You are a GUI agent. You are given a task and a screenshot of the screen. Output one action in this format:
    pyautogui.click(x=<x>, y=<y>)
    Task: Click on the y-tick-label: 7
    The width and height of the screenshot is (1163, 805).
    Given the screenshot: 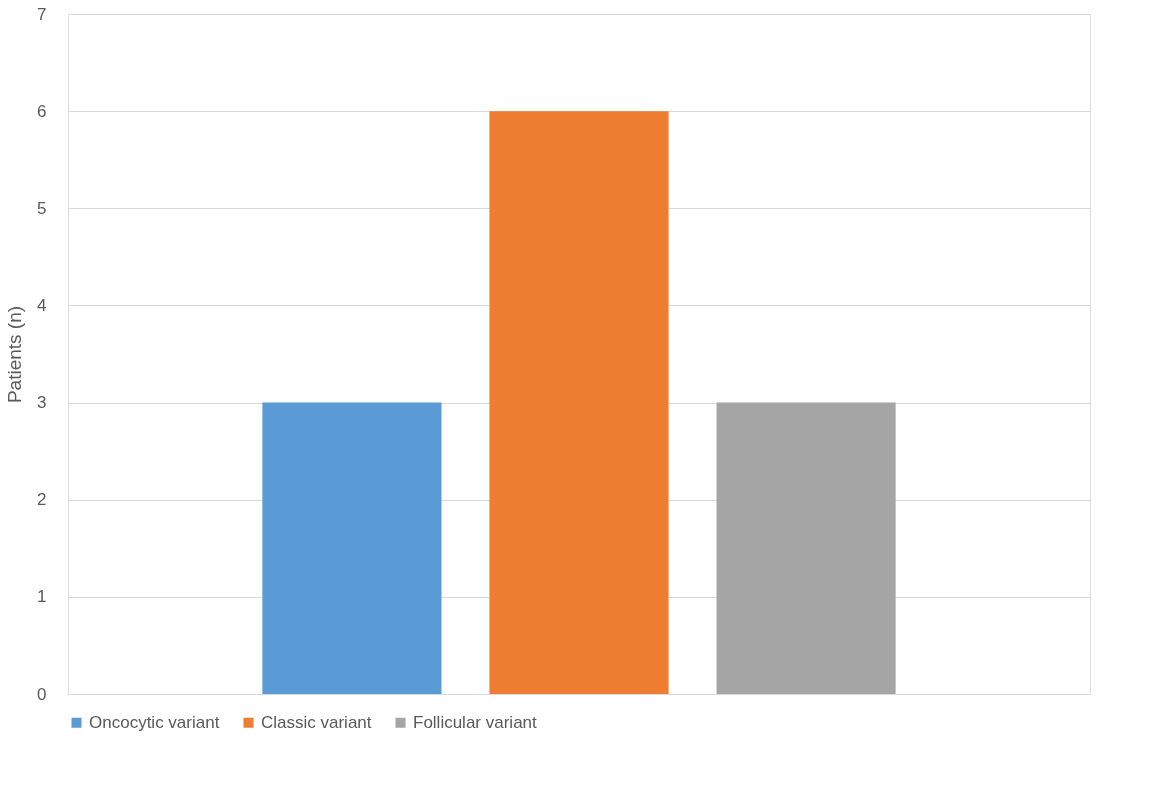 What is the action you would take?
    pyautogui.click(x=42, y=14)
    